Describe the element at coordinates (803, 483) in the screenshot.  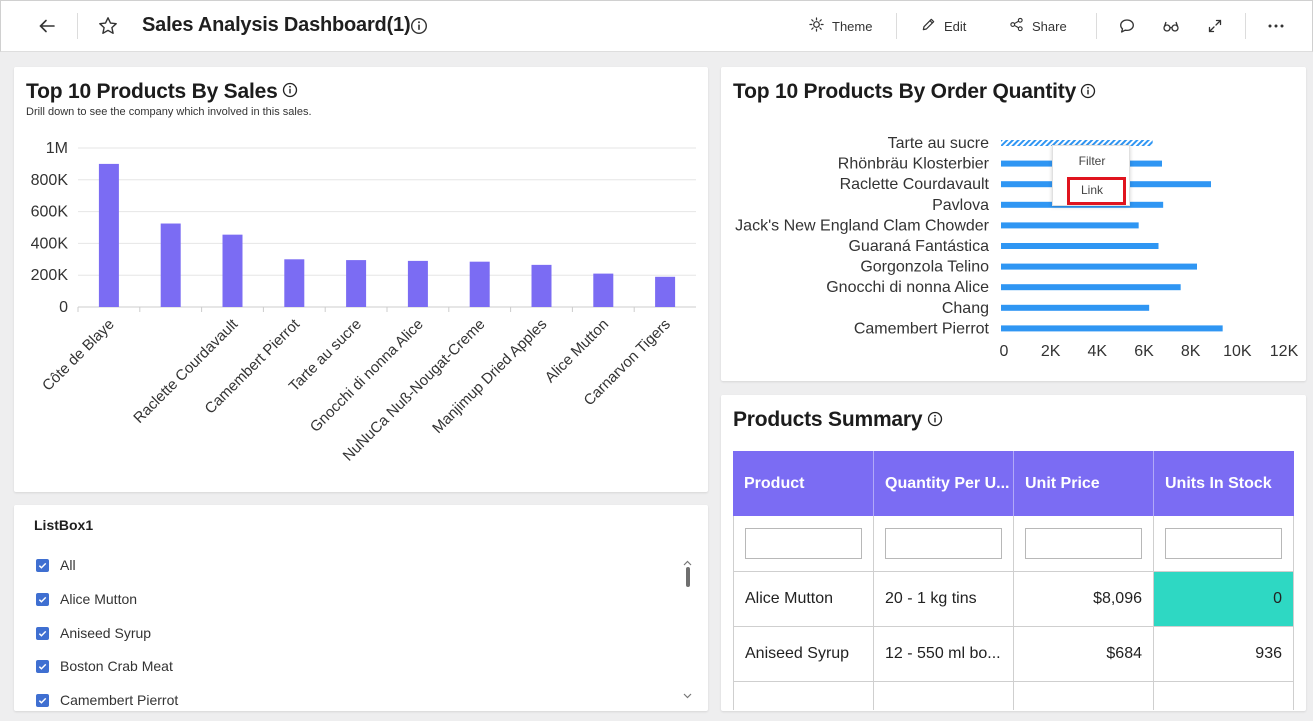
I see `column-header-product: Product` at that location.